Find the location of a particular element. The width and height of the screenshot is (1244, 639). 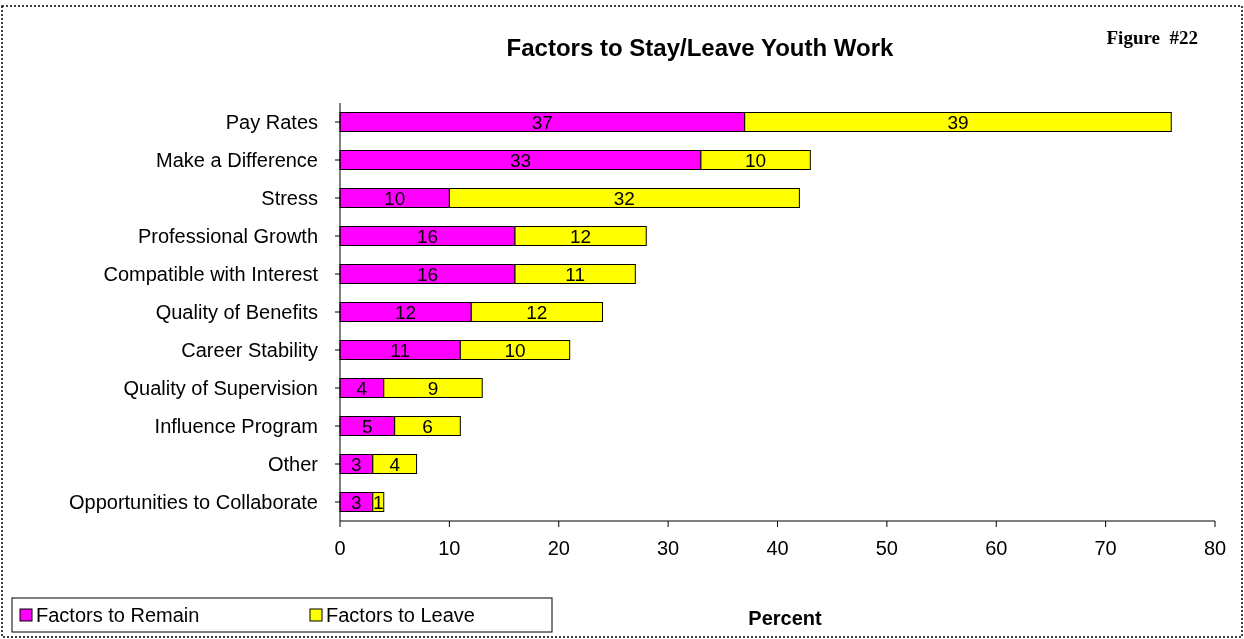

chart-title: Factors to Stay/Leave Youth Work is located at coordinates (700, 47).